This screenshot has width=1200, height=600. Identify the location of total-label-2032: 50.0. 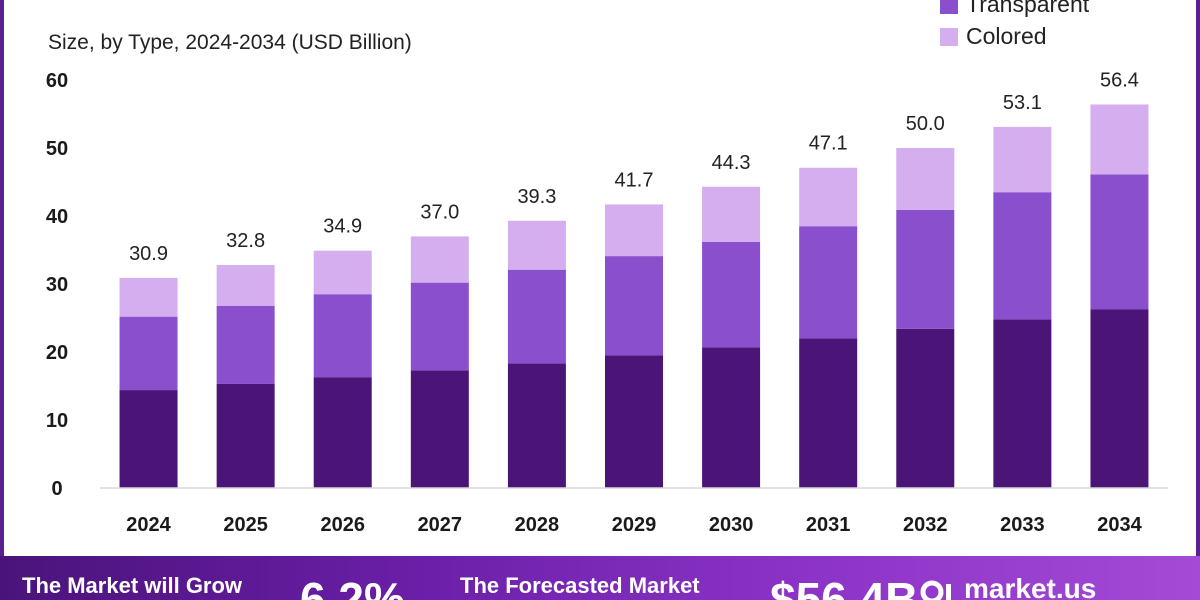
(925, 124).